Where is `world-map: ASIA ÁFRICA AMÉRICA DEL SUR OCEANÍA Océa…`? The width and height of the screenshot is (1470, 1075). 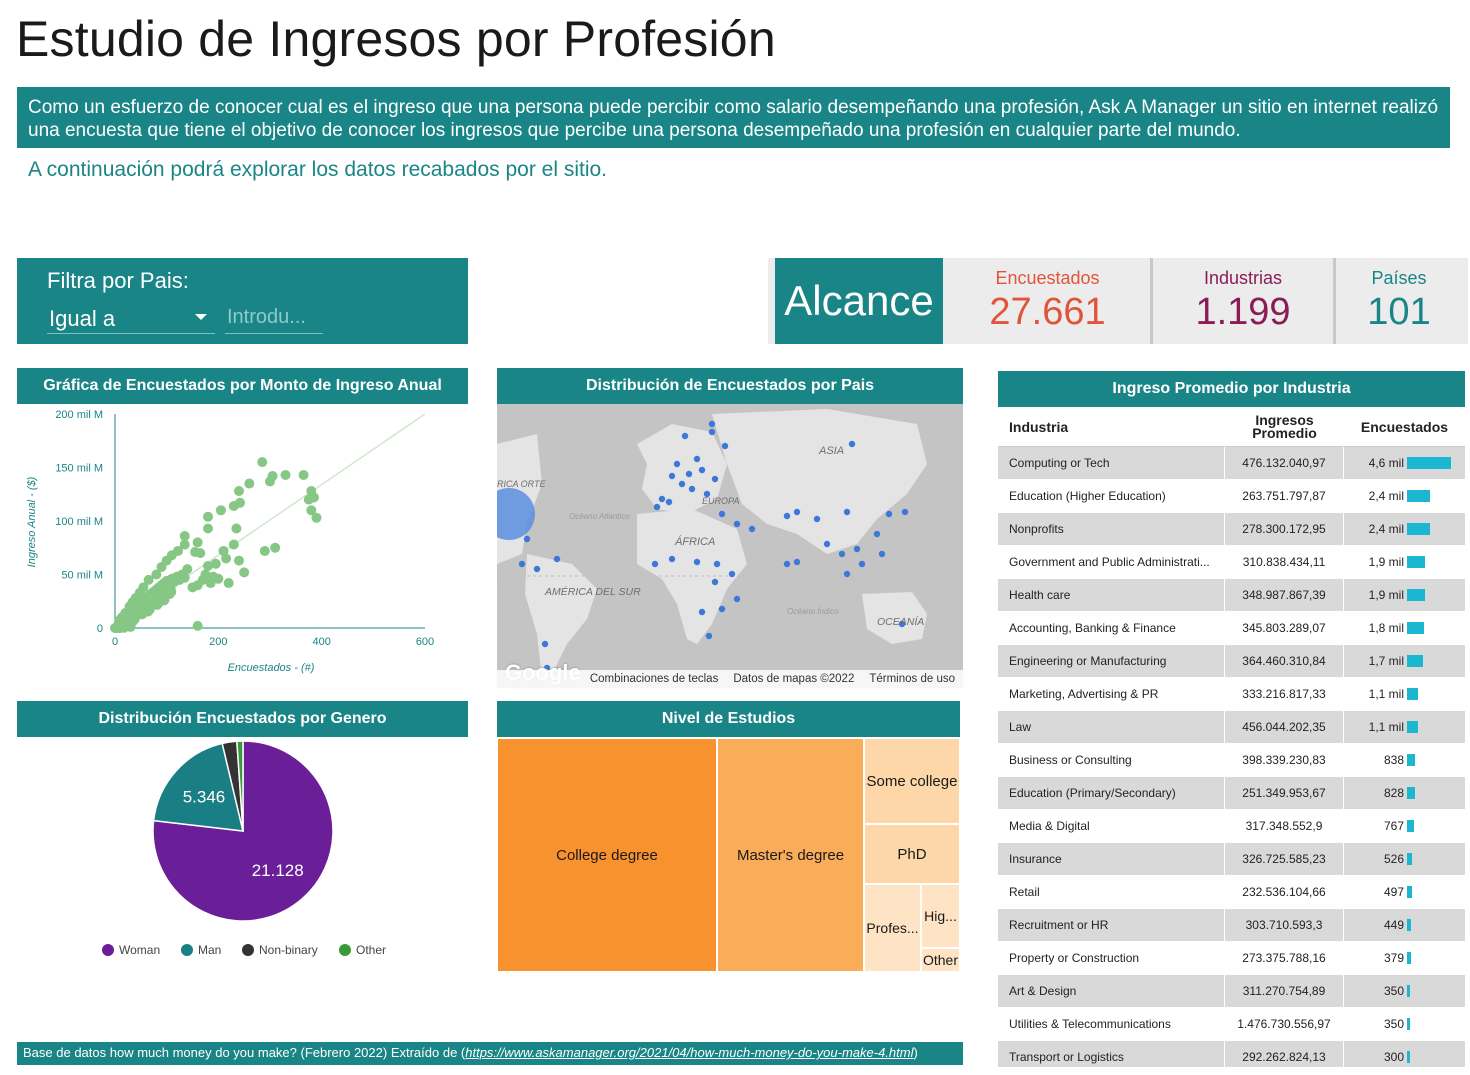 world-map: ASIA ÁFRICA AMÉRICA DEL SUR OCEANÍA Océa… is located at coordinates (730, 546).